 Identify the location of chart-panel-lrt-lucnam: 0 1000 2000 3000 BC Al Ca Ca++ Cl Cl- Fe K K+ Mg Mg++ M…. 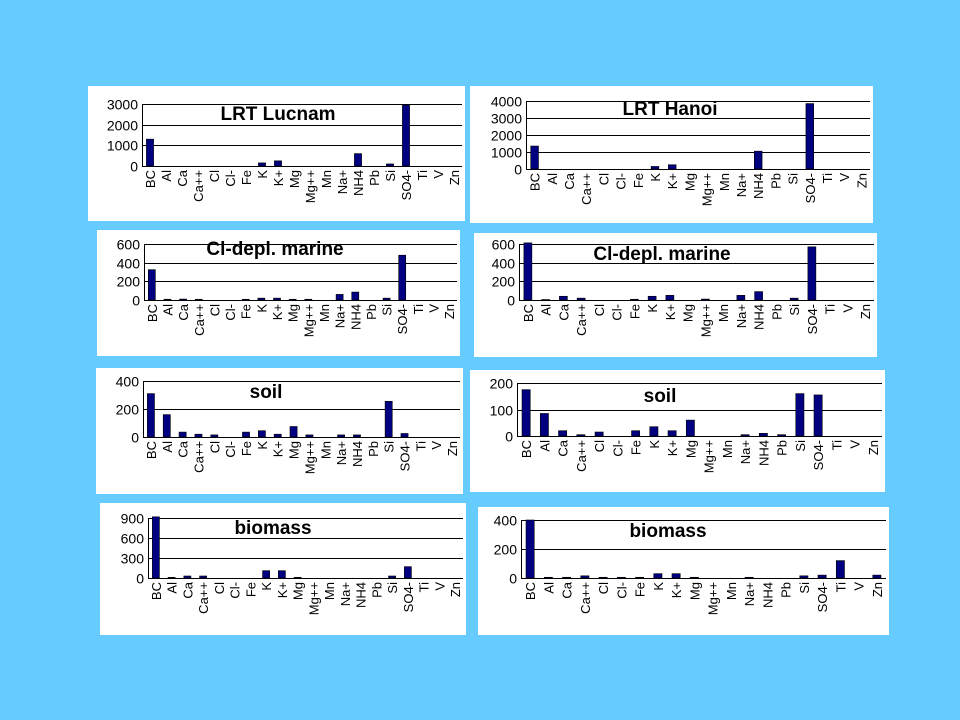
(276, 153).